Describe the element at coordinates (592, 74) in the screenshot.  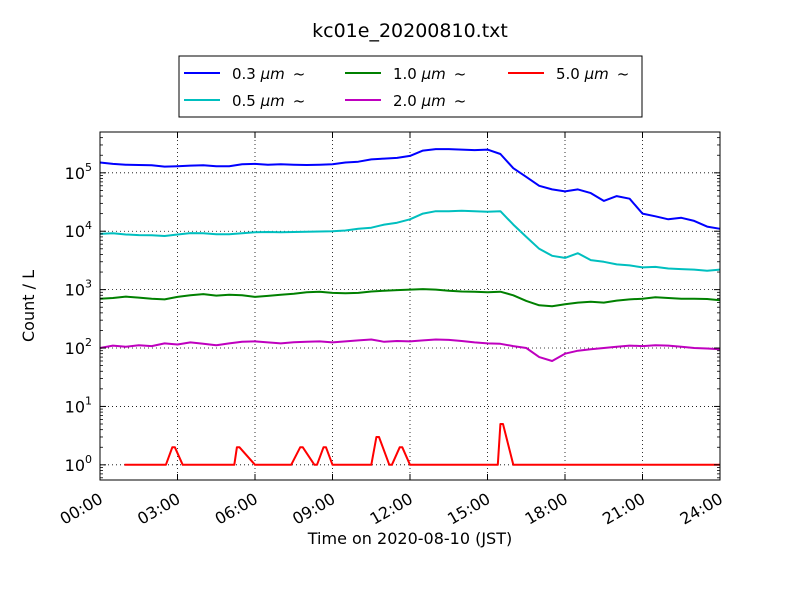
I see `legend-label: 5.0 μm ~` at that location.